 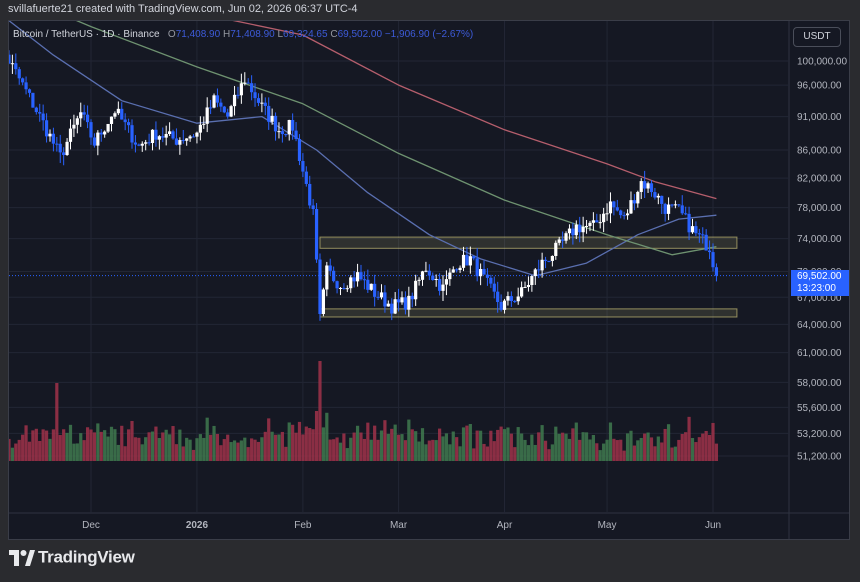 I want to click on time-tick-label: Mar, so click(x=399, y=525).